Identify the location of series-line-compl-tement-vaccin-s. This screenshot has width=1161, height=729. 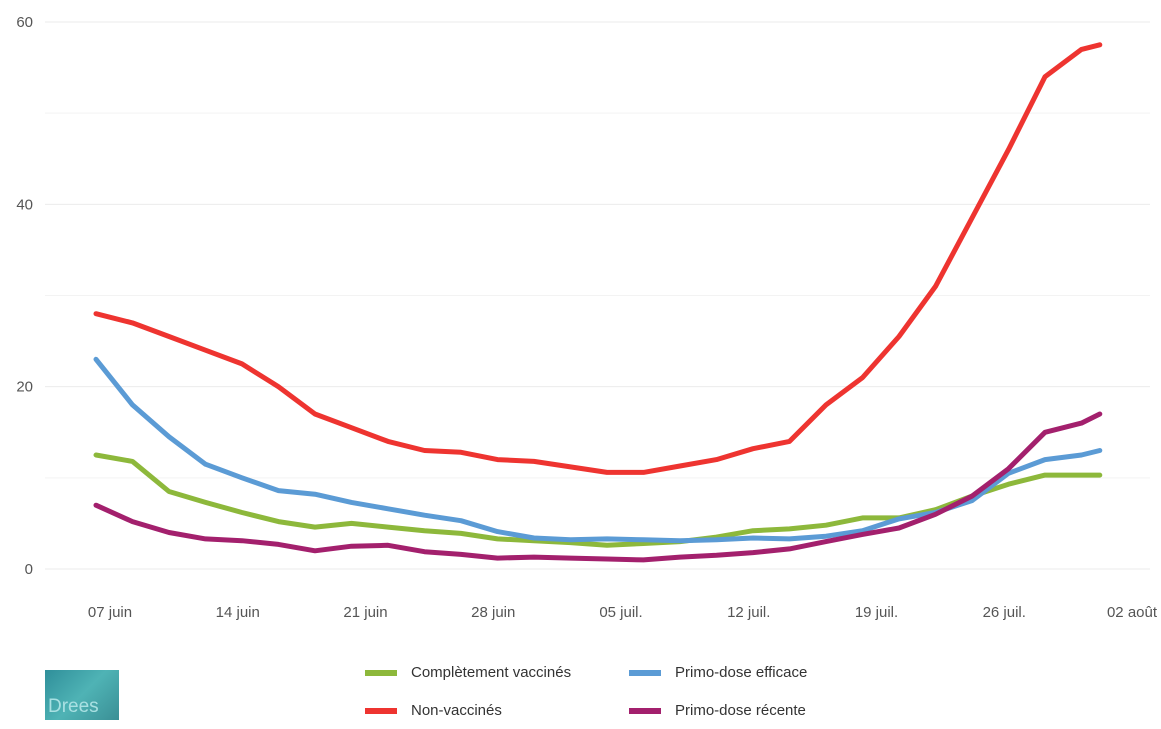
(598, 500).